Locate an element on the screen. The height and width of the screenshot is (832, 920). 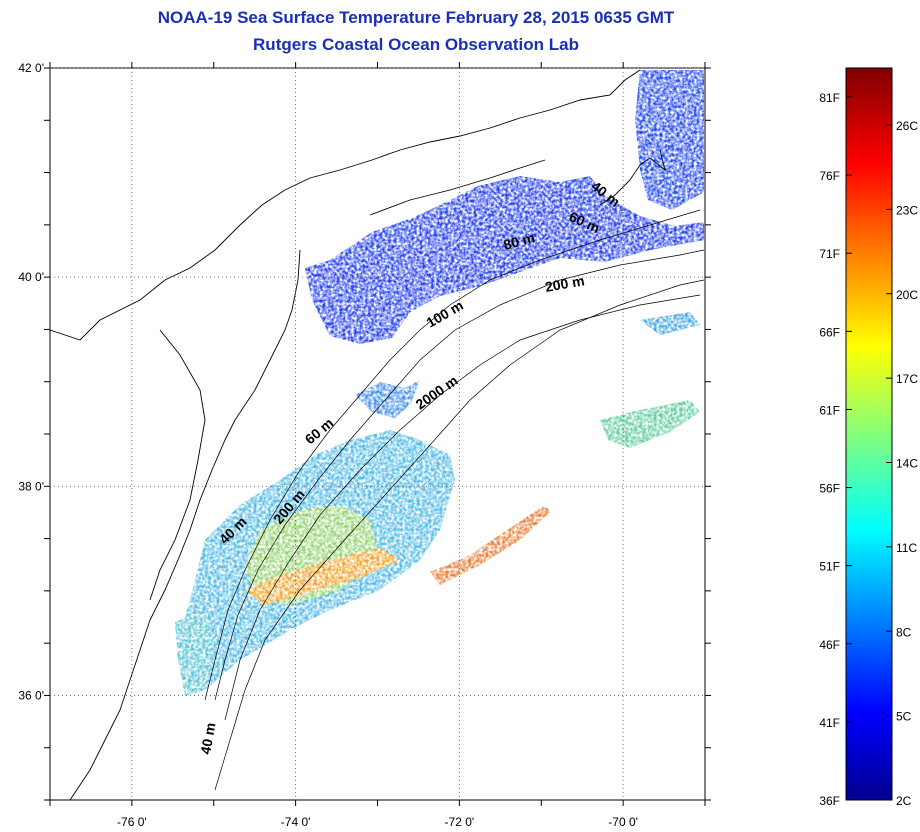
colorbar-c-labels: 26C 23C 20C 17C 14C 11C 8C 5C 2C is located at coordinates (902, 463).